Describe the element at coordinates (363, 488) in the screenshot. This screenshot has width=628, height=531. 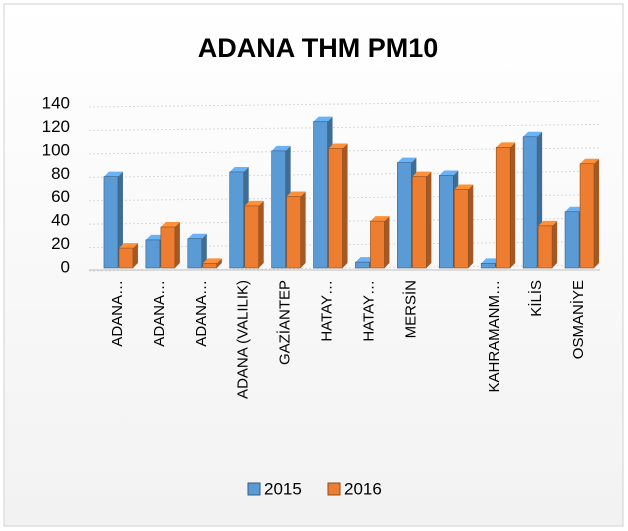
I see `legend-label: 2016` at that location.